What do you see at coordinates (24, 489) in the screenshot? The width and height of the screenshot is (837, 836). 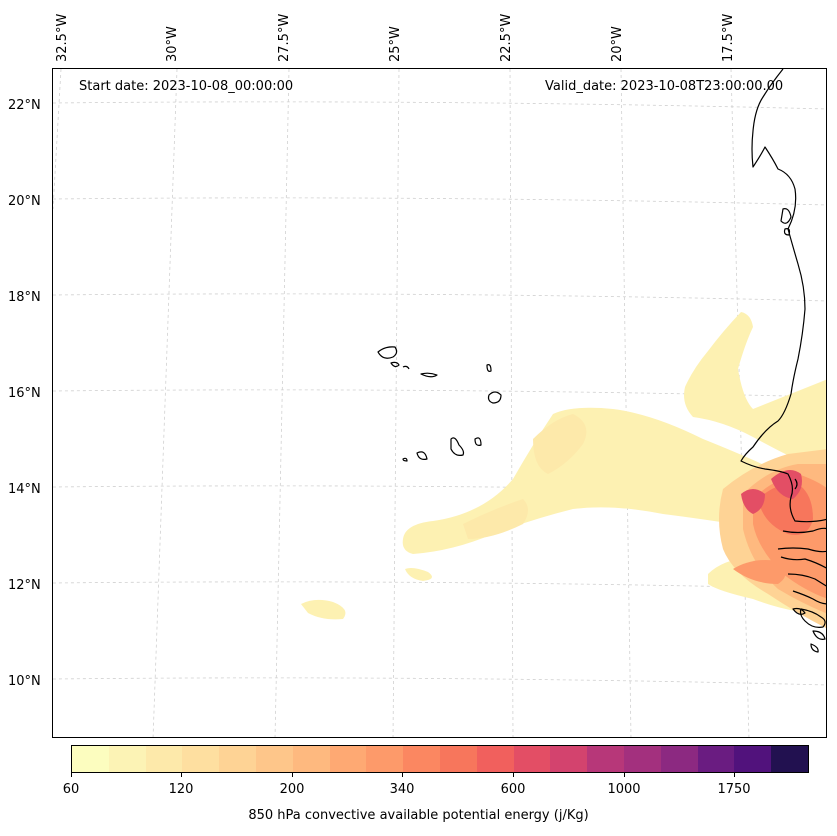 I see `lat-label-14n: 14°N` at bounding box center [24, 489].